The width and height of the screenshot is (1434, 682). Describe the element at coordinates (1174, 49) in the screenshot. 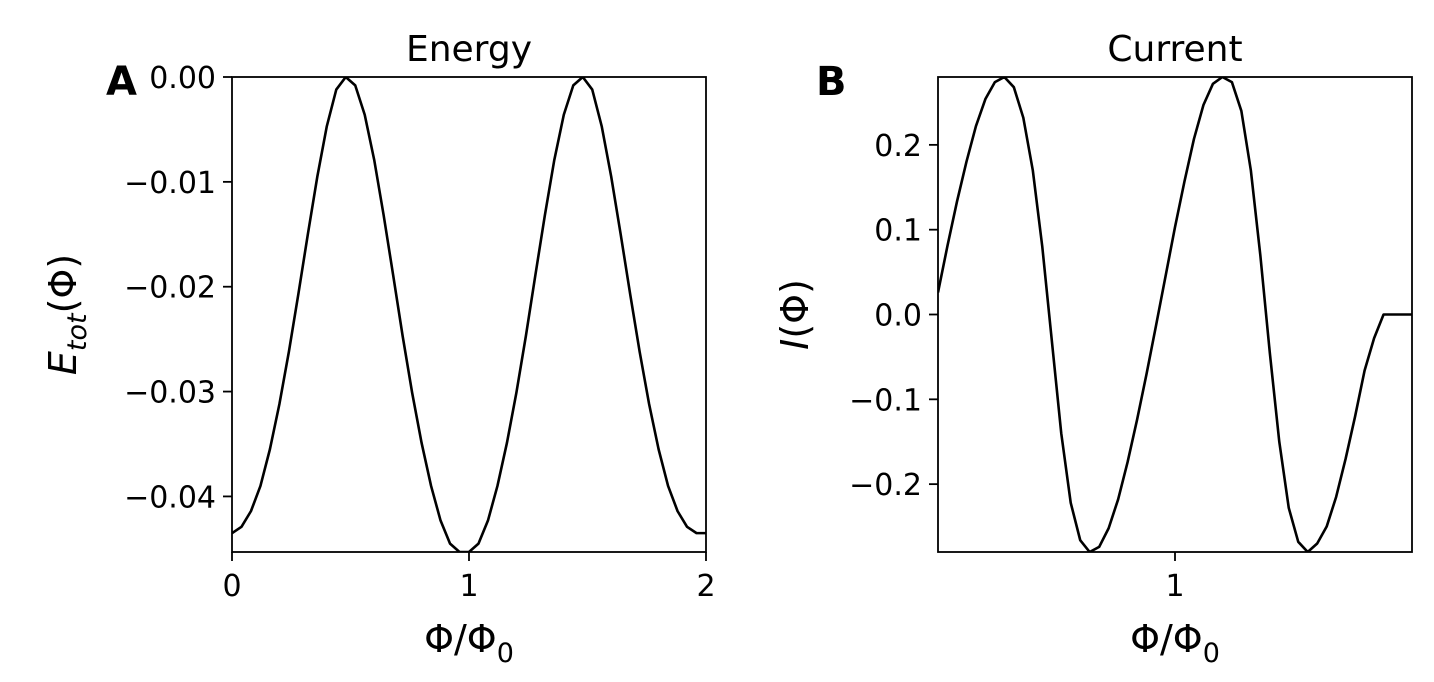

I see `chart-title: Current` at that location.